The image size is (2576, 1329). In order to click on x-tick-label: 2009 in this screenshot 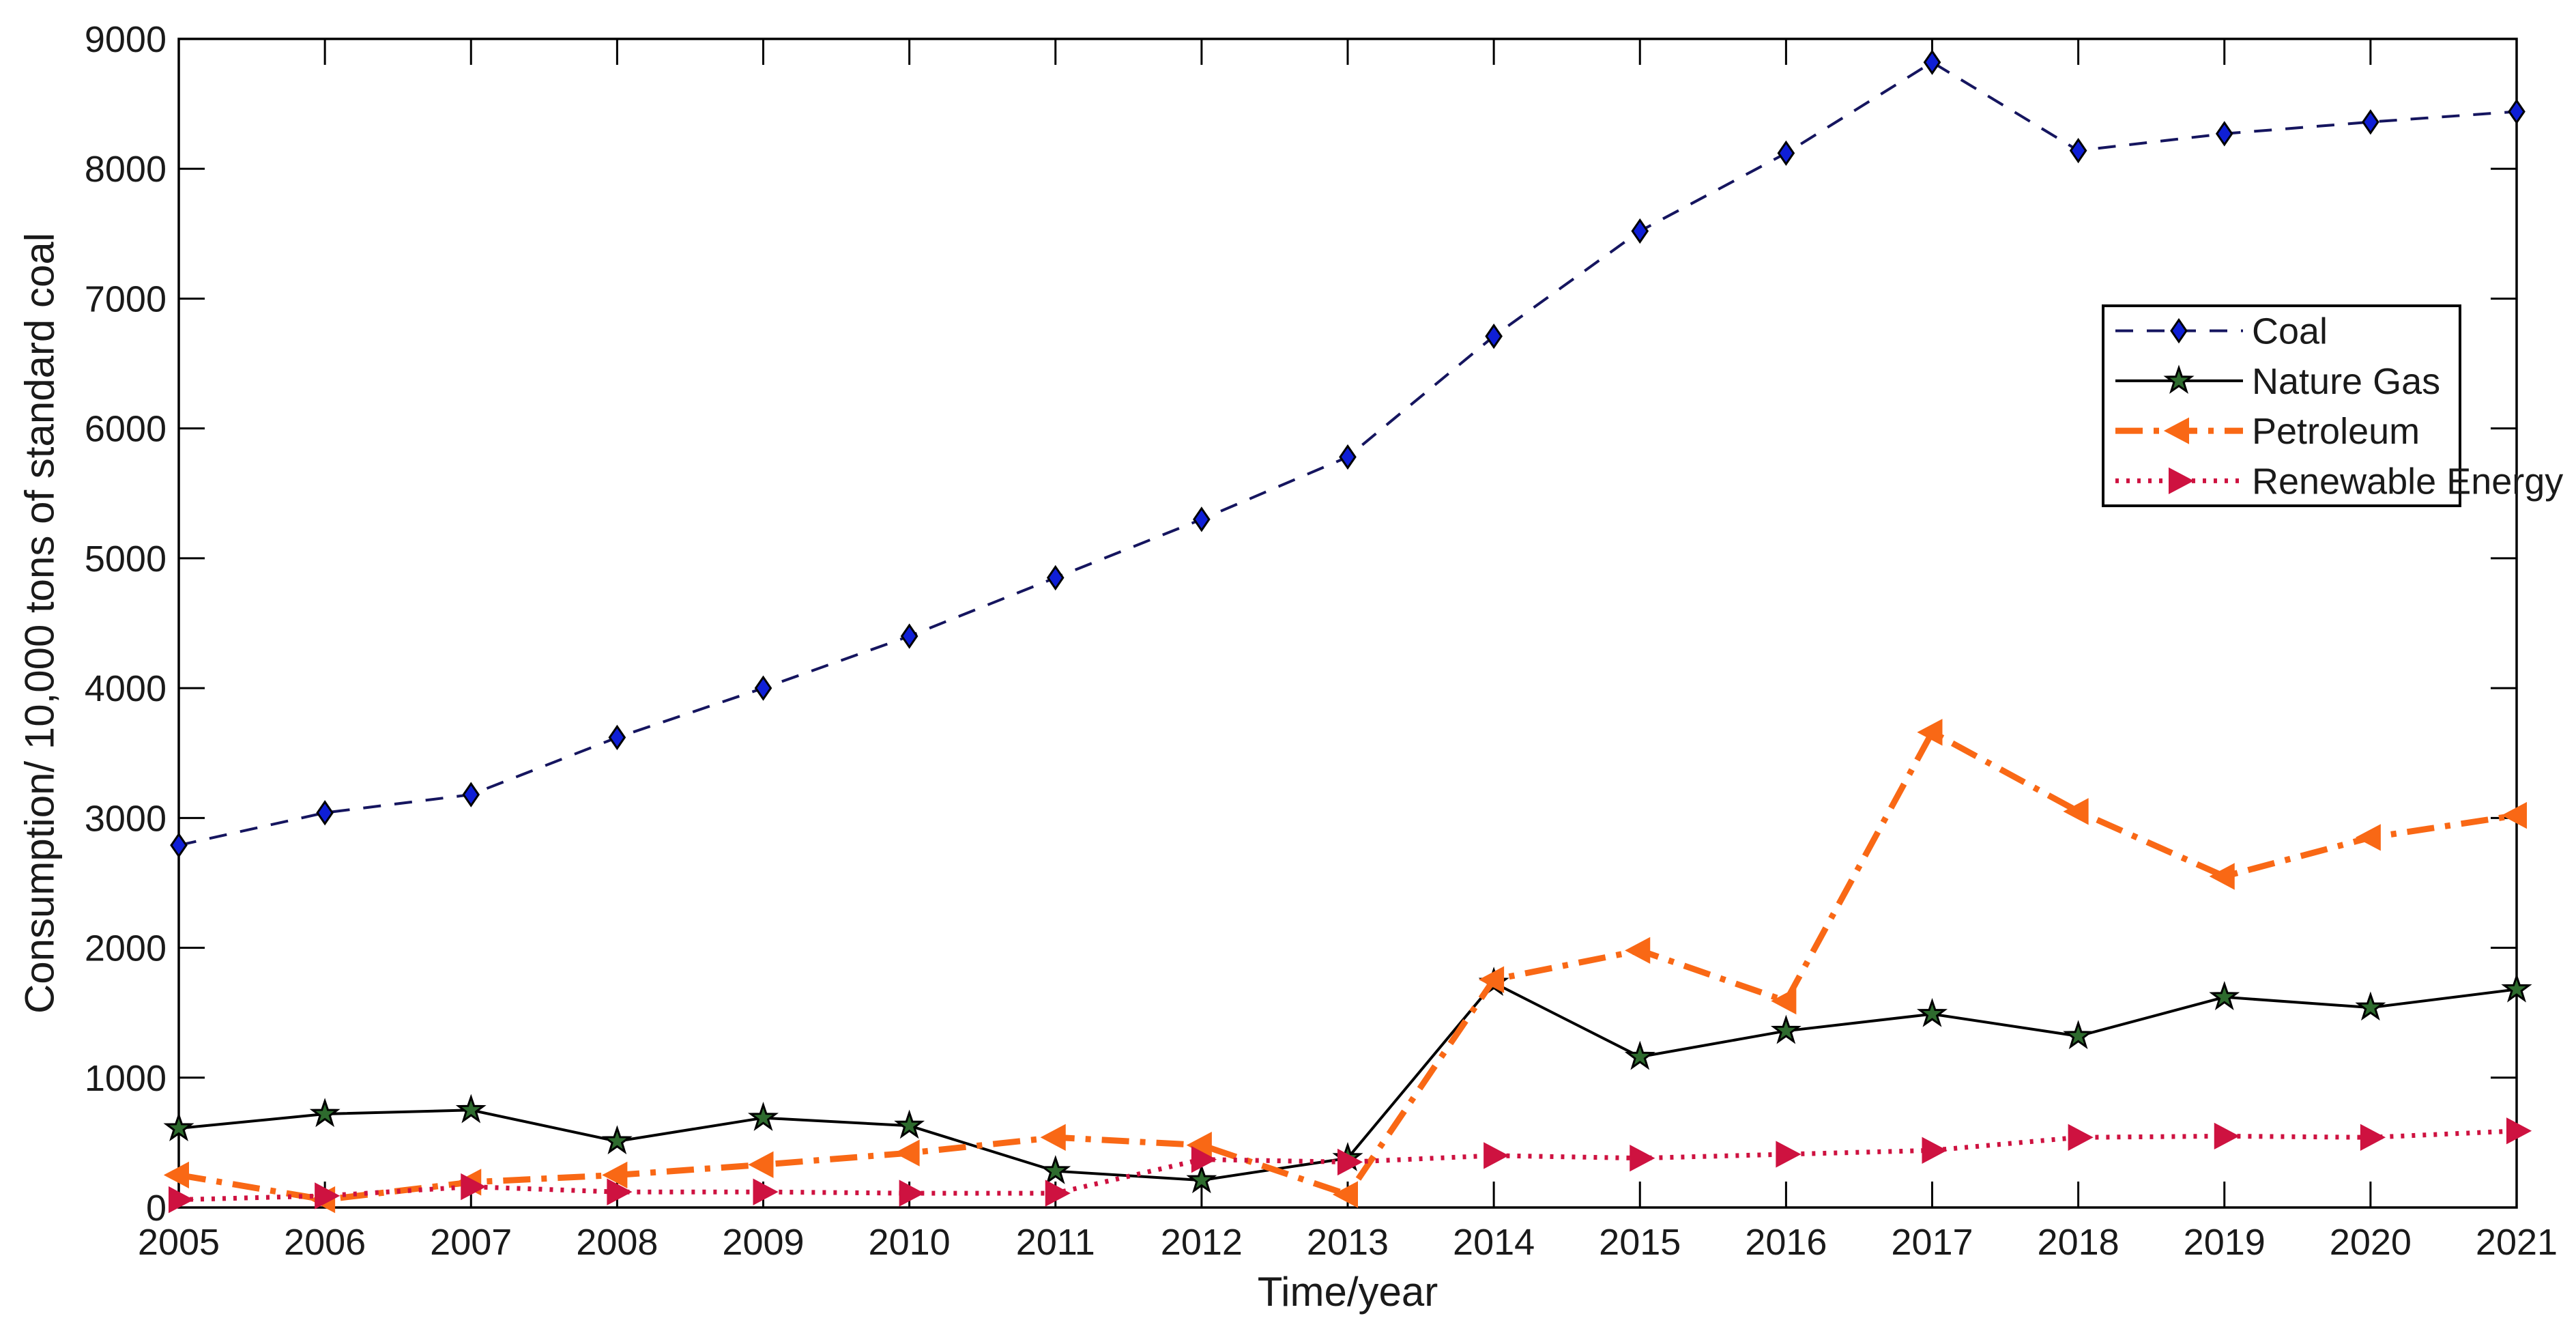, I will do `click(763, 1242)`.